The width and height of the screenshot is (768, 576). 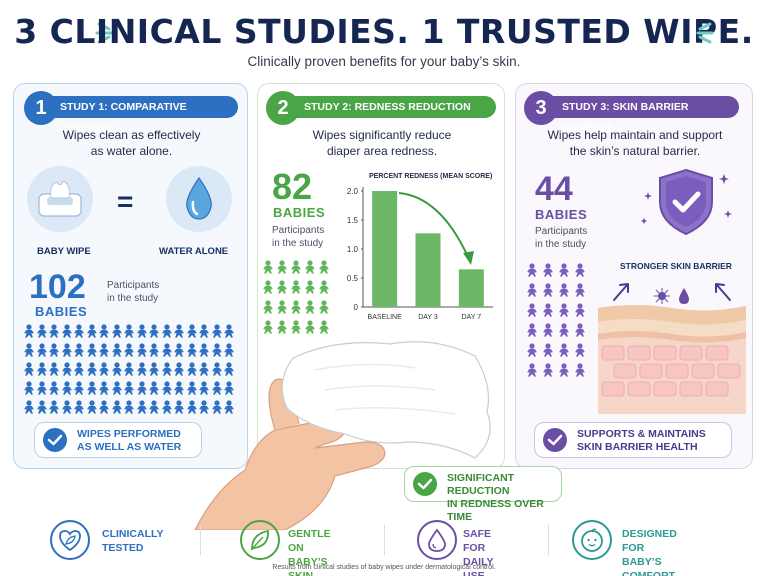 What do you see at coordinates (64, 251) in the screenshot?
I see `baby-wipe-label: BABY WIPE` at bounding box center [64, 251].